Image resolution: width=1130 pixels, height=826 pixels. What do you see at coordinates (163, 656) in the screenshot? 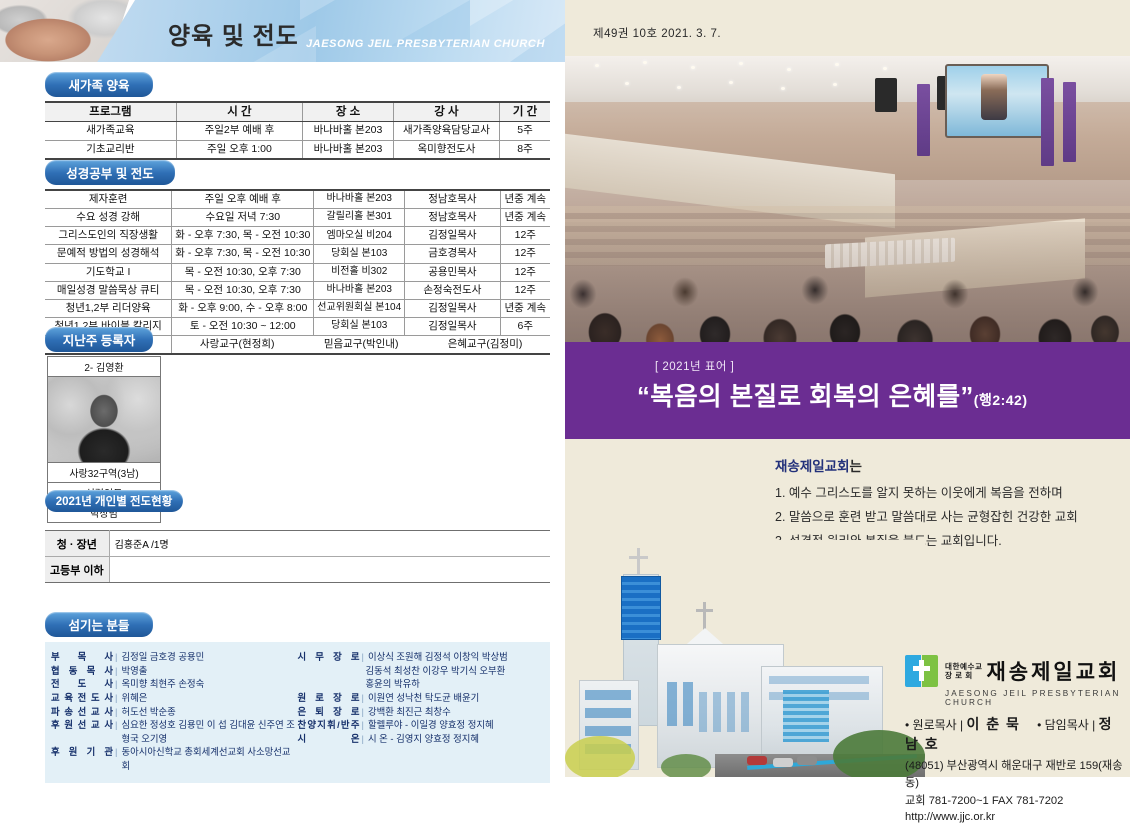
I see `servant-names: 김정일 금호경 공용민` at bounding box center [163, 656].